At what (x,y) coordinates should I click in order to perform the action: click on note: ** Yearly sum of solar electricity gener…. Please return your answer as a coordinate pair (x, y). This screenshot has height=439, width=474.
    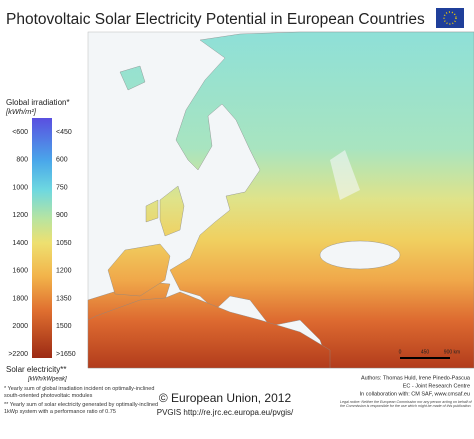
    Looking at the image, I should click on (81, 408).